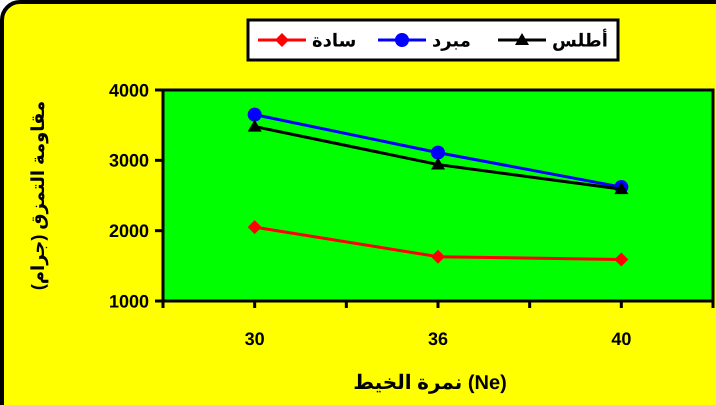 Image resolution: width=716 pixels, height=405 pixels. Describe the element at coordinates (254, 339) in the screenshot. I see `x-tick-label: 30` at that location.